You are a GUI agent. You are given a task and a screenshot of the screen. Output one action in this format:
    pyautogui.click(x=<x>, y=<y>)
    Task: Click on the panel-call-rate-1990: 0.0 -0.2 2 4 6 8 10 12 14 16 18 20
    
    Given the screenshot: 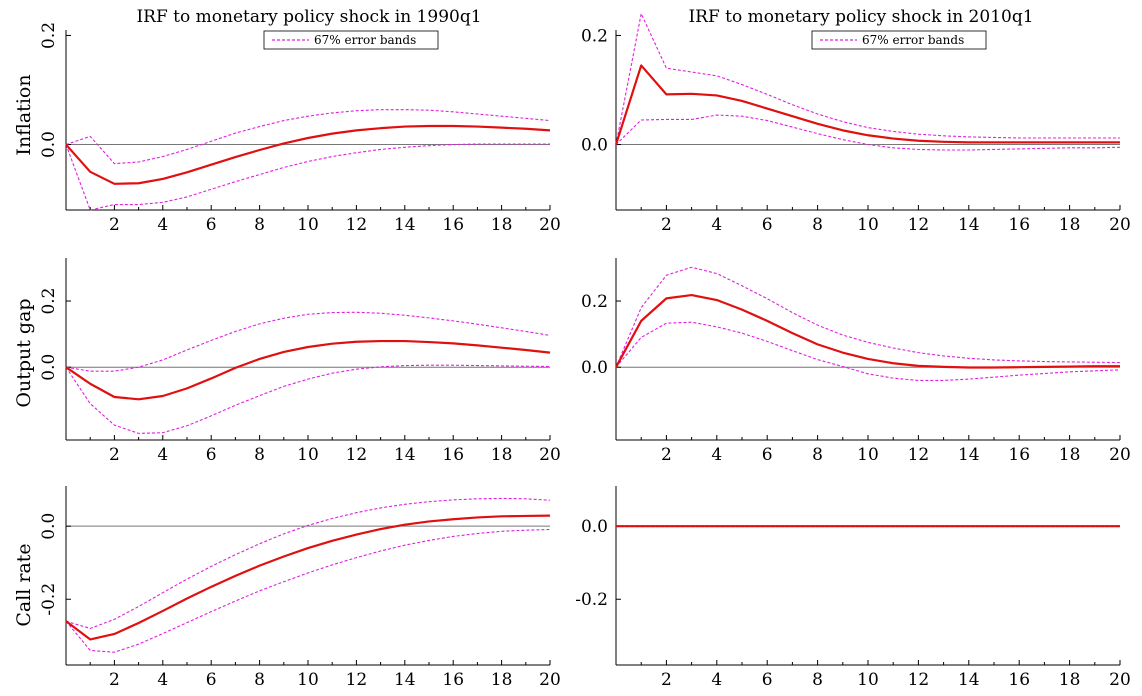 What is the action you would take?
    pyautogui.click(x=300, y=588)
    